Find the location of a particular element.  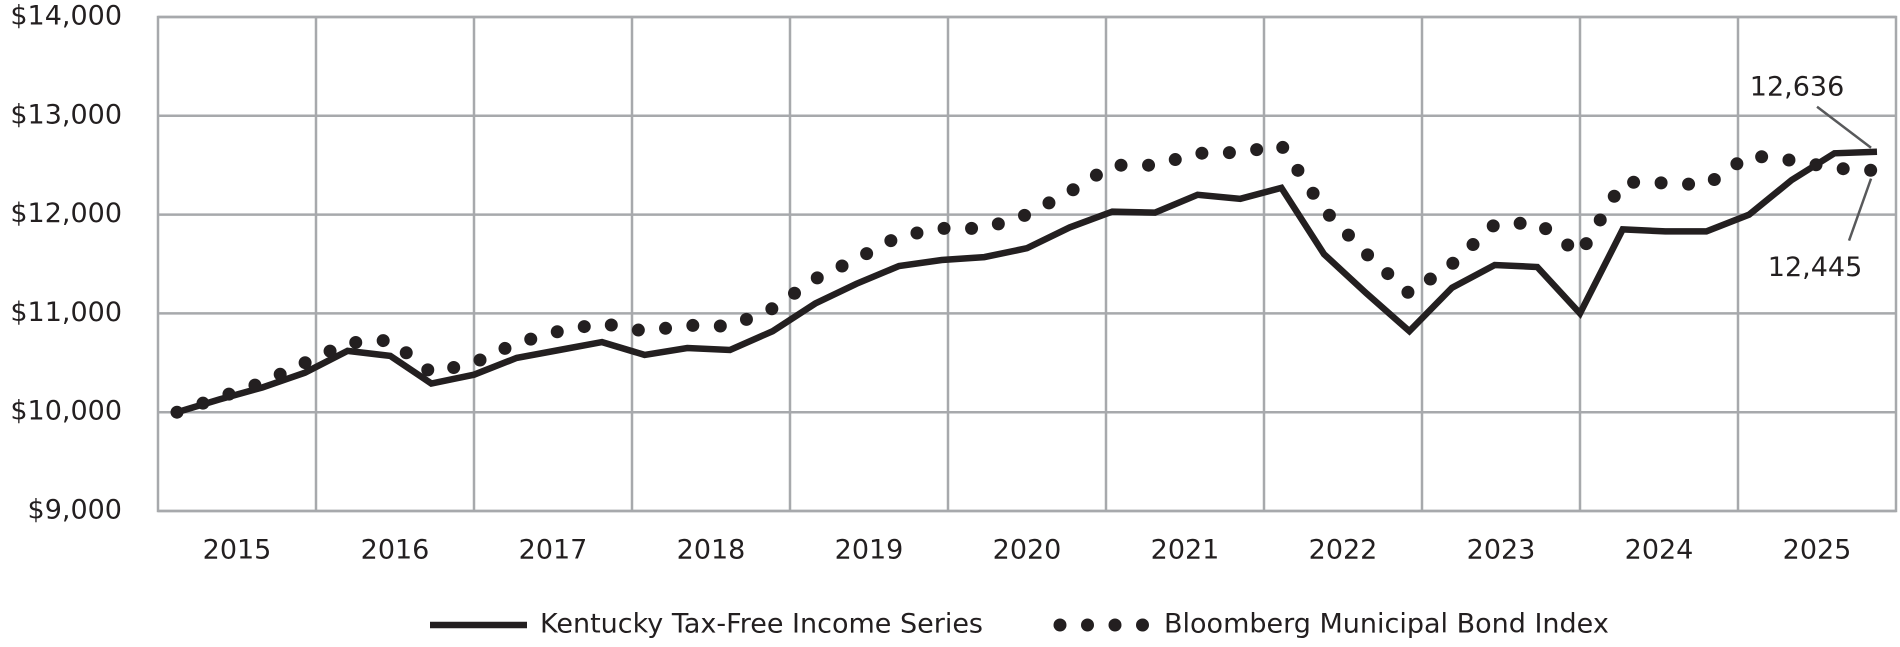

x-tick-label: 2022 is located at coordinates (1343, 550).